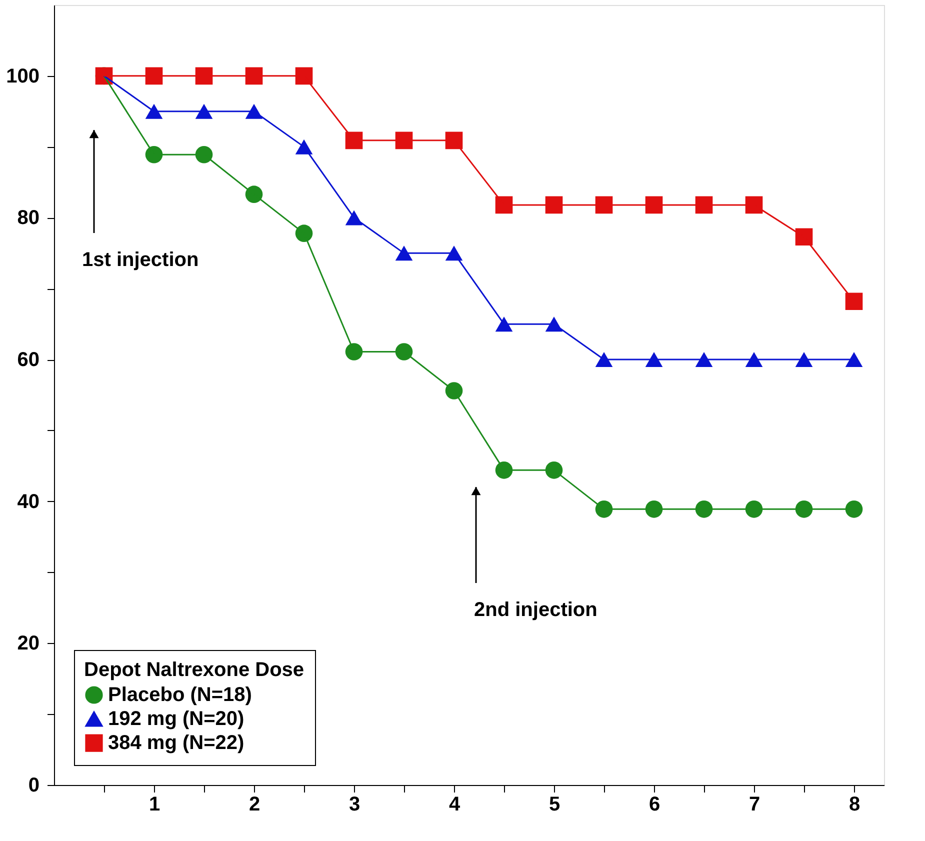  I want to click on x-tick-label: 5, so click(554, 805).